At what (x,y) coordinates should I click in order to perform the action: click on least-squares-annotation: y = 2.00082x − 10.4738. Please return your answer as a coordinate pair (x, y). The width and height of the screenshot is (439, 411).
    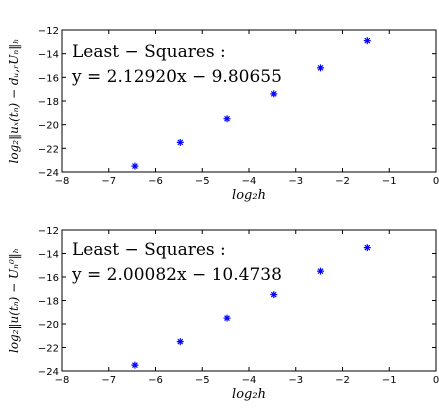
    Looking at the image, I should click on (176, 275).